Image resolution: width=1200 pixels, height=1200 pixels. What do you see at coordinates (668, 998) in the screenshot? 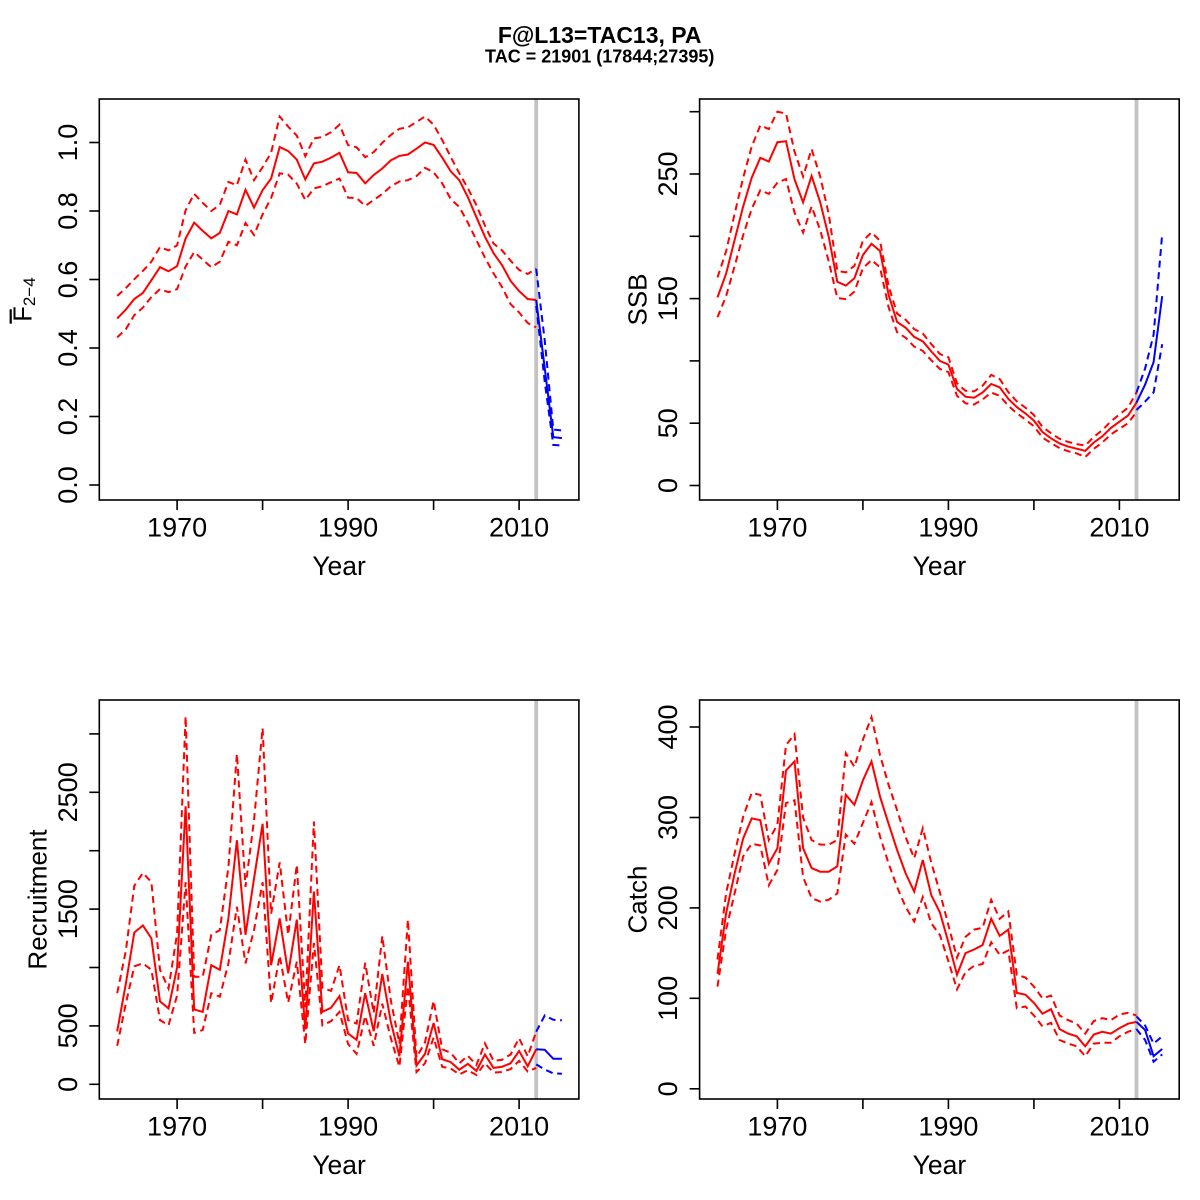
I see `svg-text: 100` at bounding box center [668, 998].